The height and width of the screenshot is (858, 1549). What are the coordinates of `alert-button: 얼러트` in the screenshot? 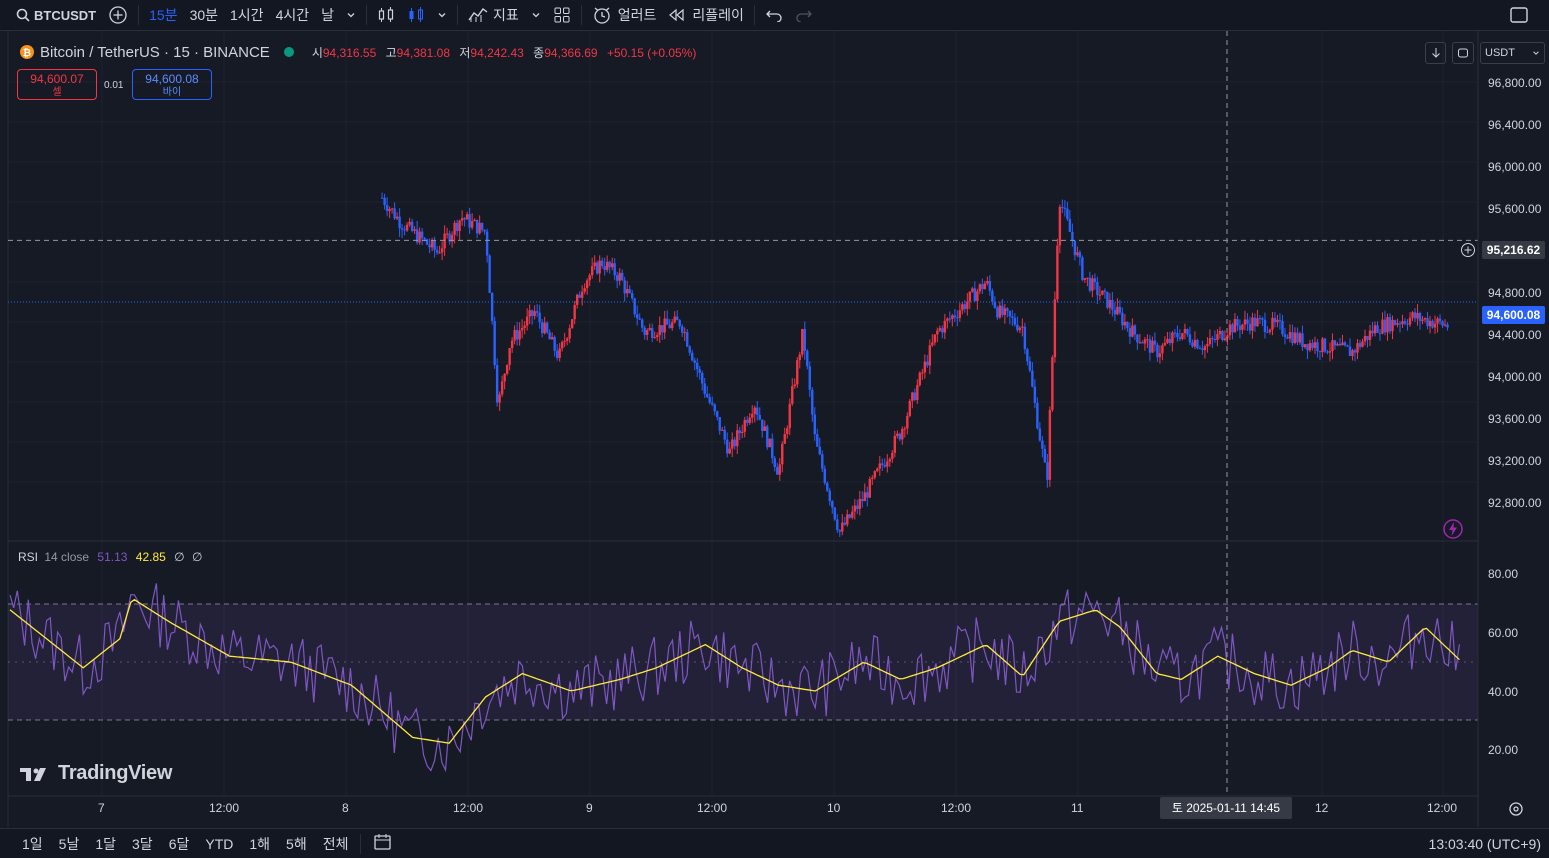 It's located at (624, 15).